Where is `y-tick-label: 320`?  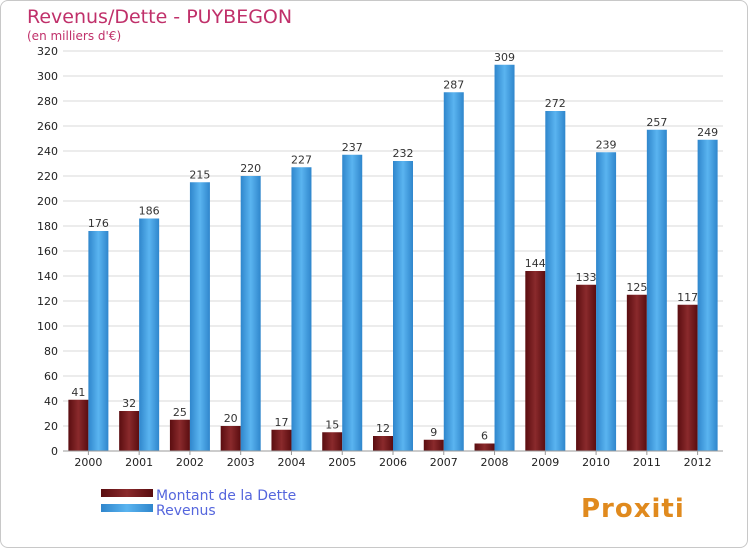 y-tick-label: 320 is located at coordinates (47, 51).